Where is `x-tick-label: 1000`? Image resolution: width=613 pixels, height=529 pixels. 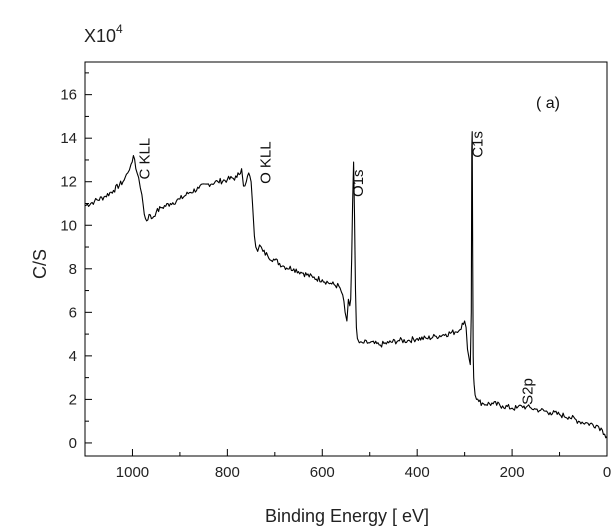 x-tick-label: 1000 is located at coordinates (132, 472).